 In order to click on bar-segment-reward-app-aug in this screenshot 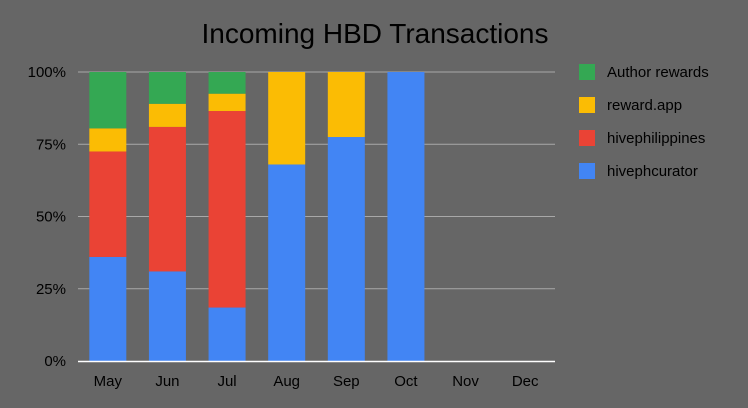, I will do `click(287, 118)`.